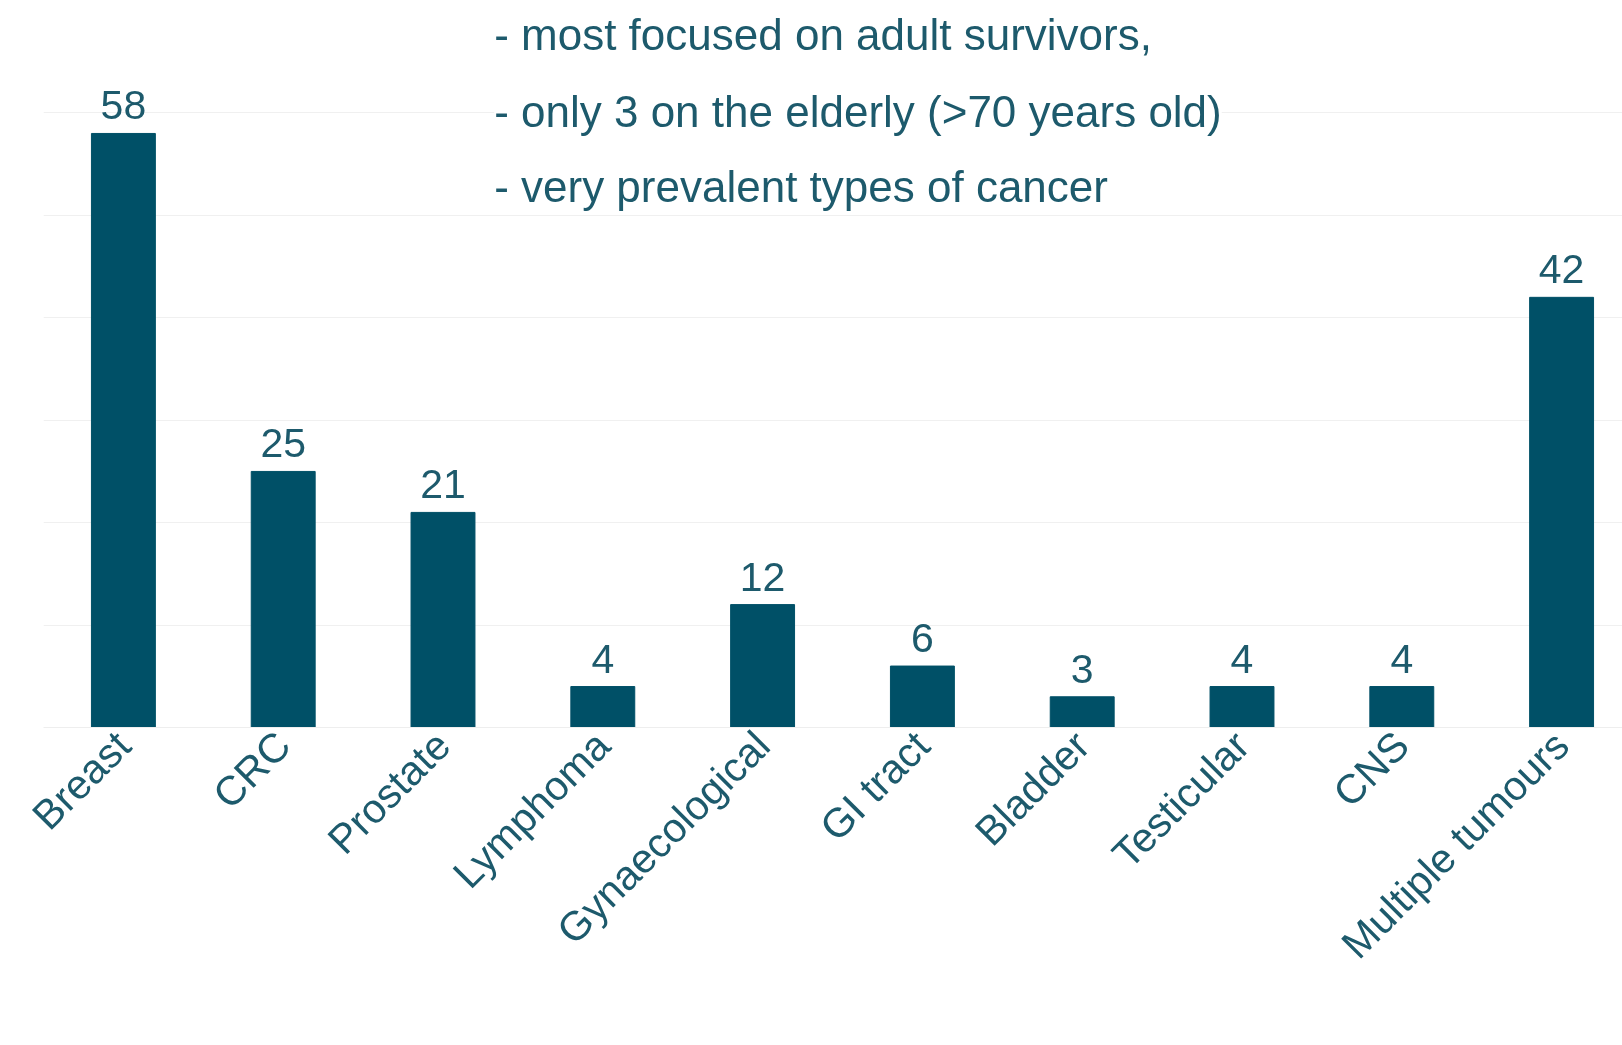  What do you see at coordinates (1561, 269) in the screenshot?
I see `data-label: 42` at bounding box center [1561, 269].